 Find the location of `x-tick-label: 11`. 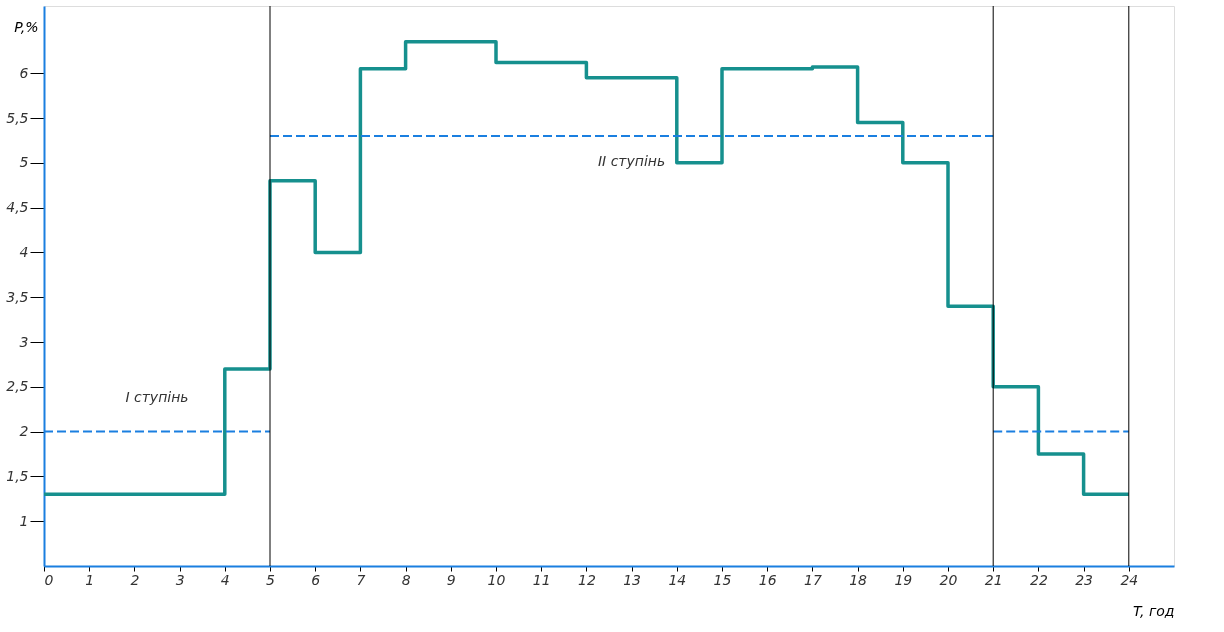

x-tick-label: 11 is located at coordinates (541, 579).